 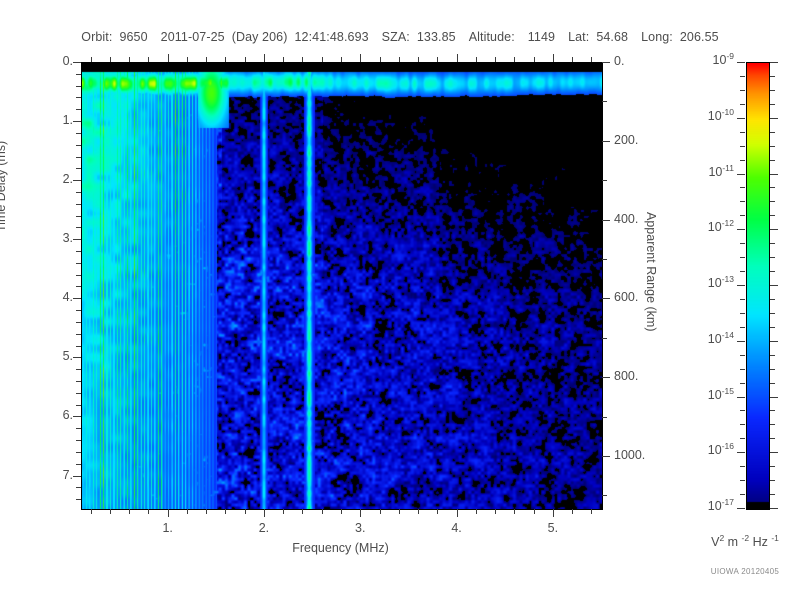 What do you see at coordinates (626, 376) in the screenshot?
I see `y2-tick-label: 800.` at bounding box center [626, 376].